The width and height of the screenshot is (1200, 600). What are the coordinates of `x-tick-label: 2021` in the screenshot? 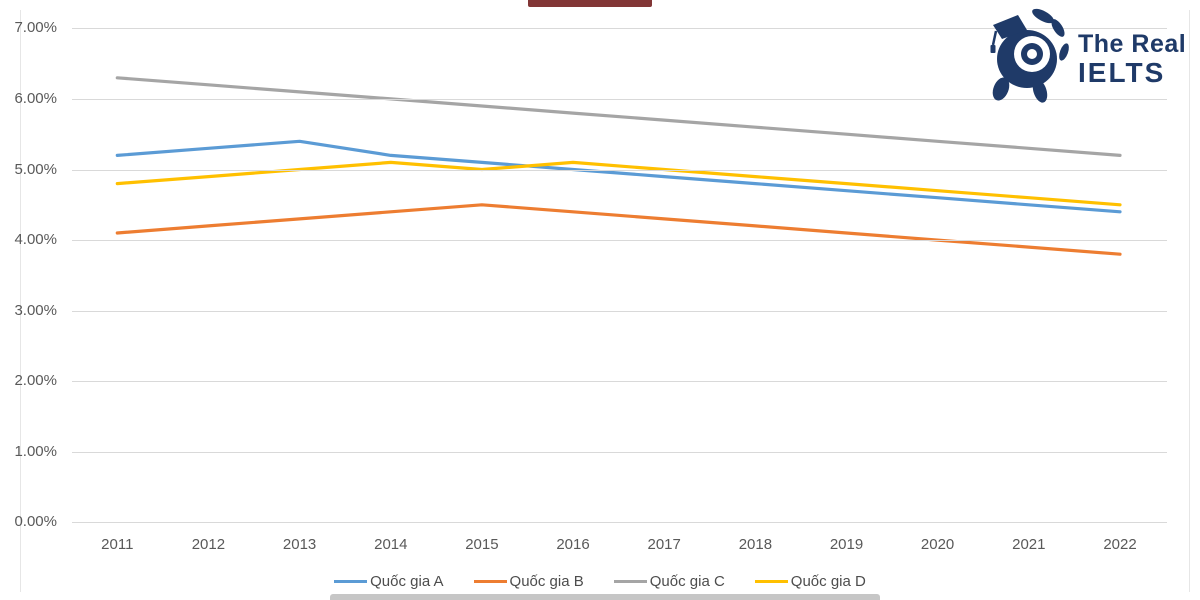 It's located at (1029, 544).